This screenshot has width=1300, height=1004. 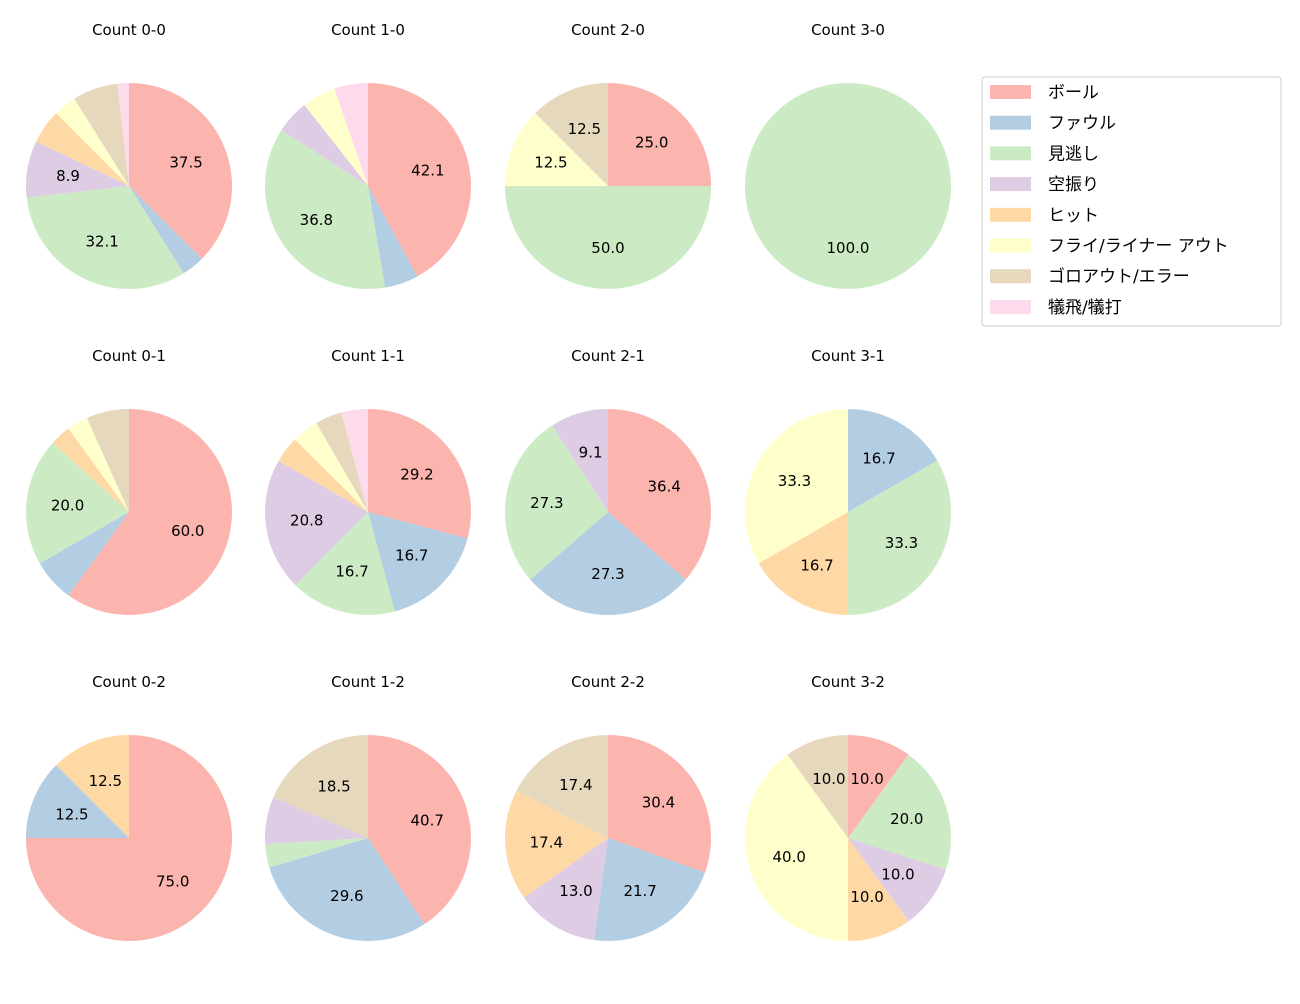 I want to click on pie-count-2-2: Count 2-2 30.4 21.7 13.0 17.4 17.4, so click(x=608, y=807).